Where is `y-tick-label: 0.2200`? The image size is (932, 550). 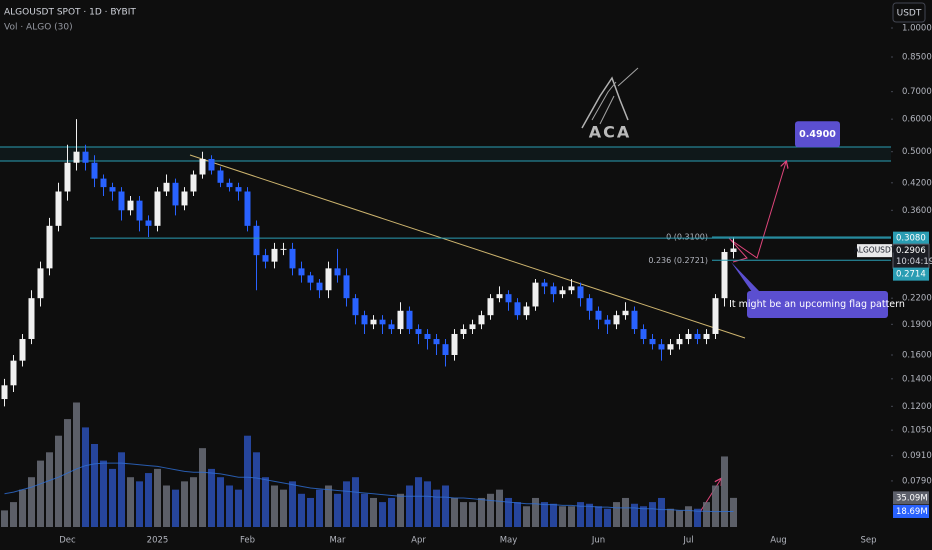
y-tick-label: 0.2200 is located at coordinates (917, 299).